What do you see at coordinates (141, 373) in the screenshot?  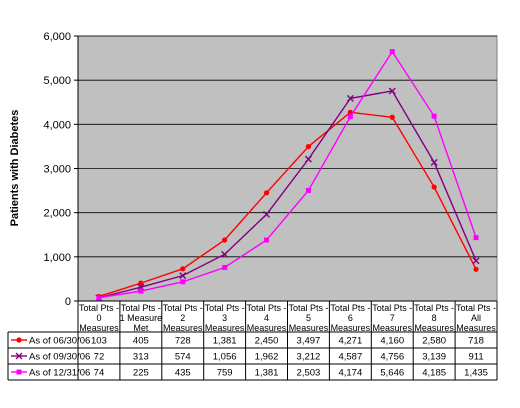 I see `data-label: 225` at bounding box center [141, 373].